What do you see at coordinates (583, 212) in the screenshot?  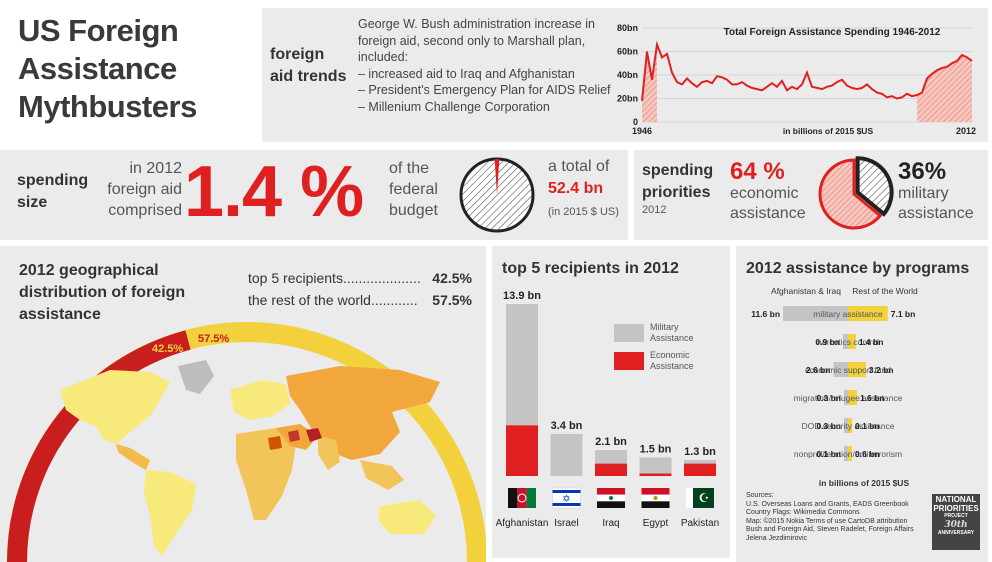 I see `spending-total-unit: (in 2015 $ US)` at bounding box center [583, 212].